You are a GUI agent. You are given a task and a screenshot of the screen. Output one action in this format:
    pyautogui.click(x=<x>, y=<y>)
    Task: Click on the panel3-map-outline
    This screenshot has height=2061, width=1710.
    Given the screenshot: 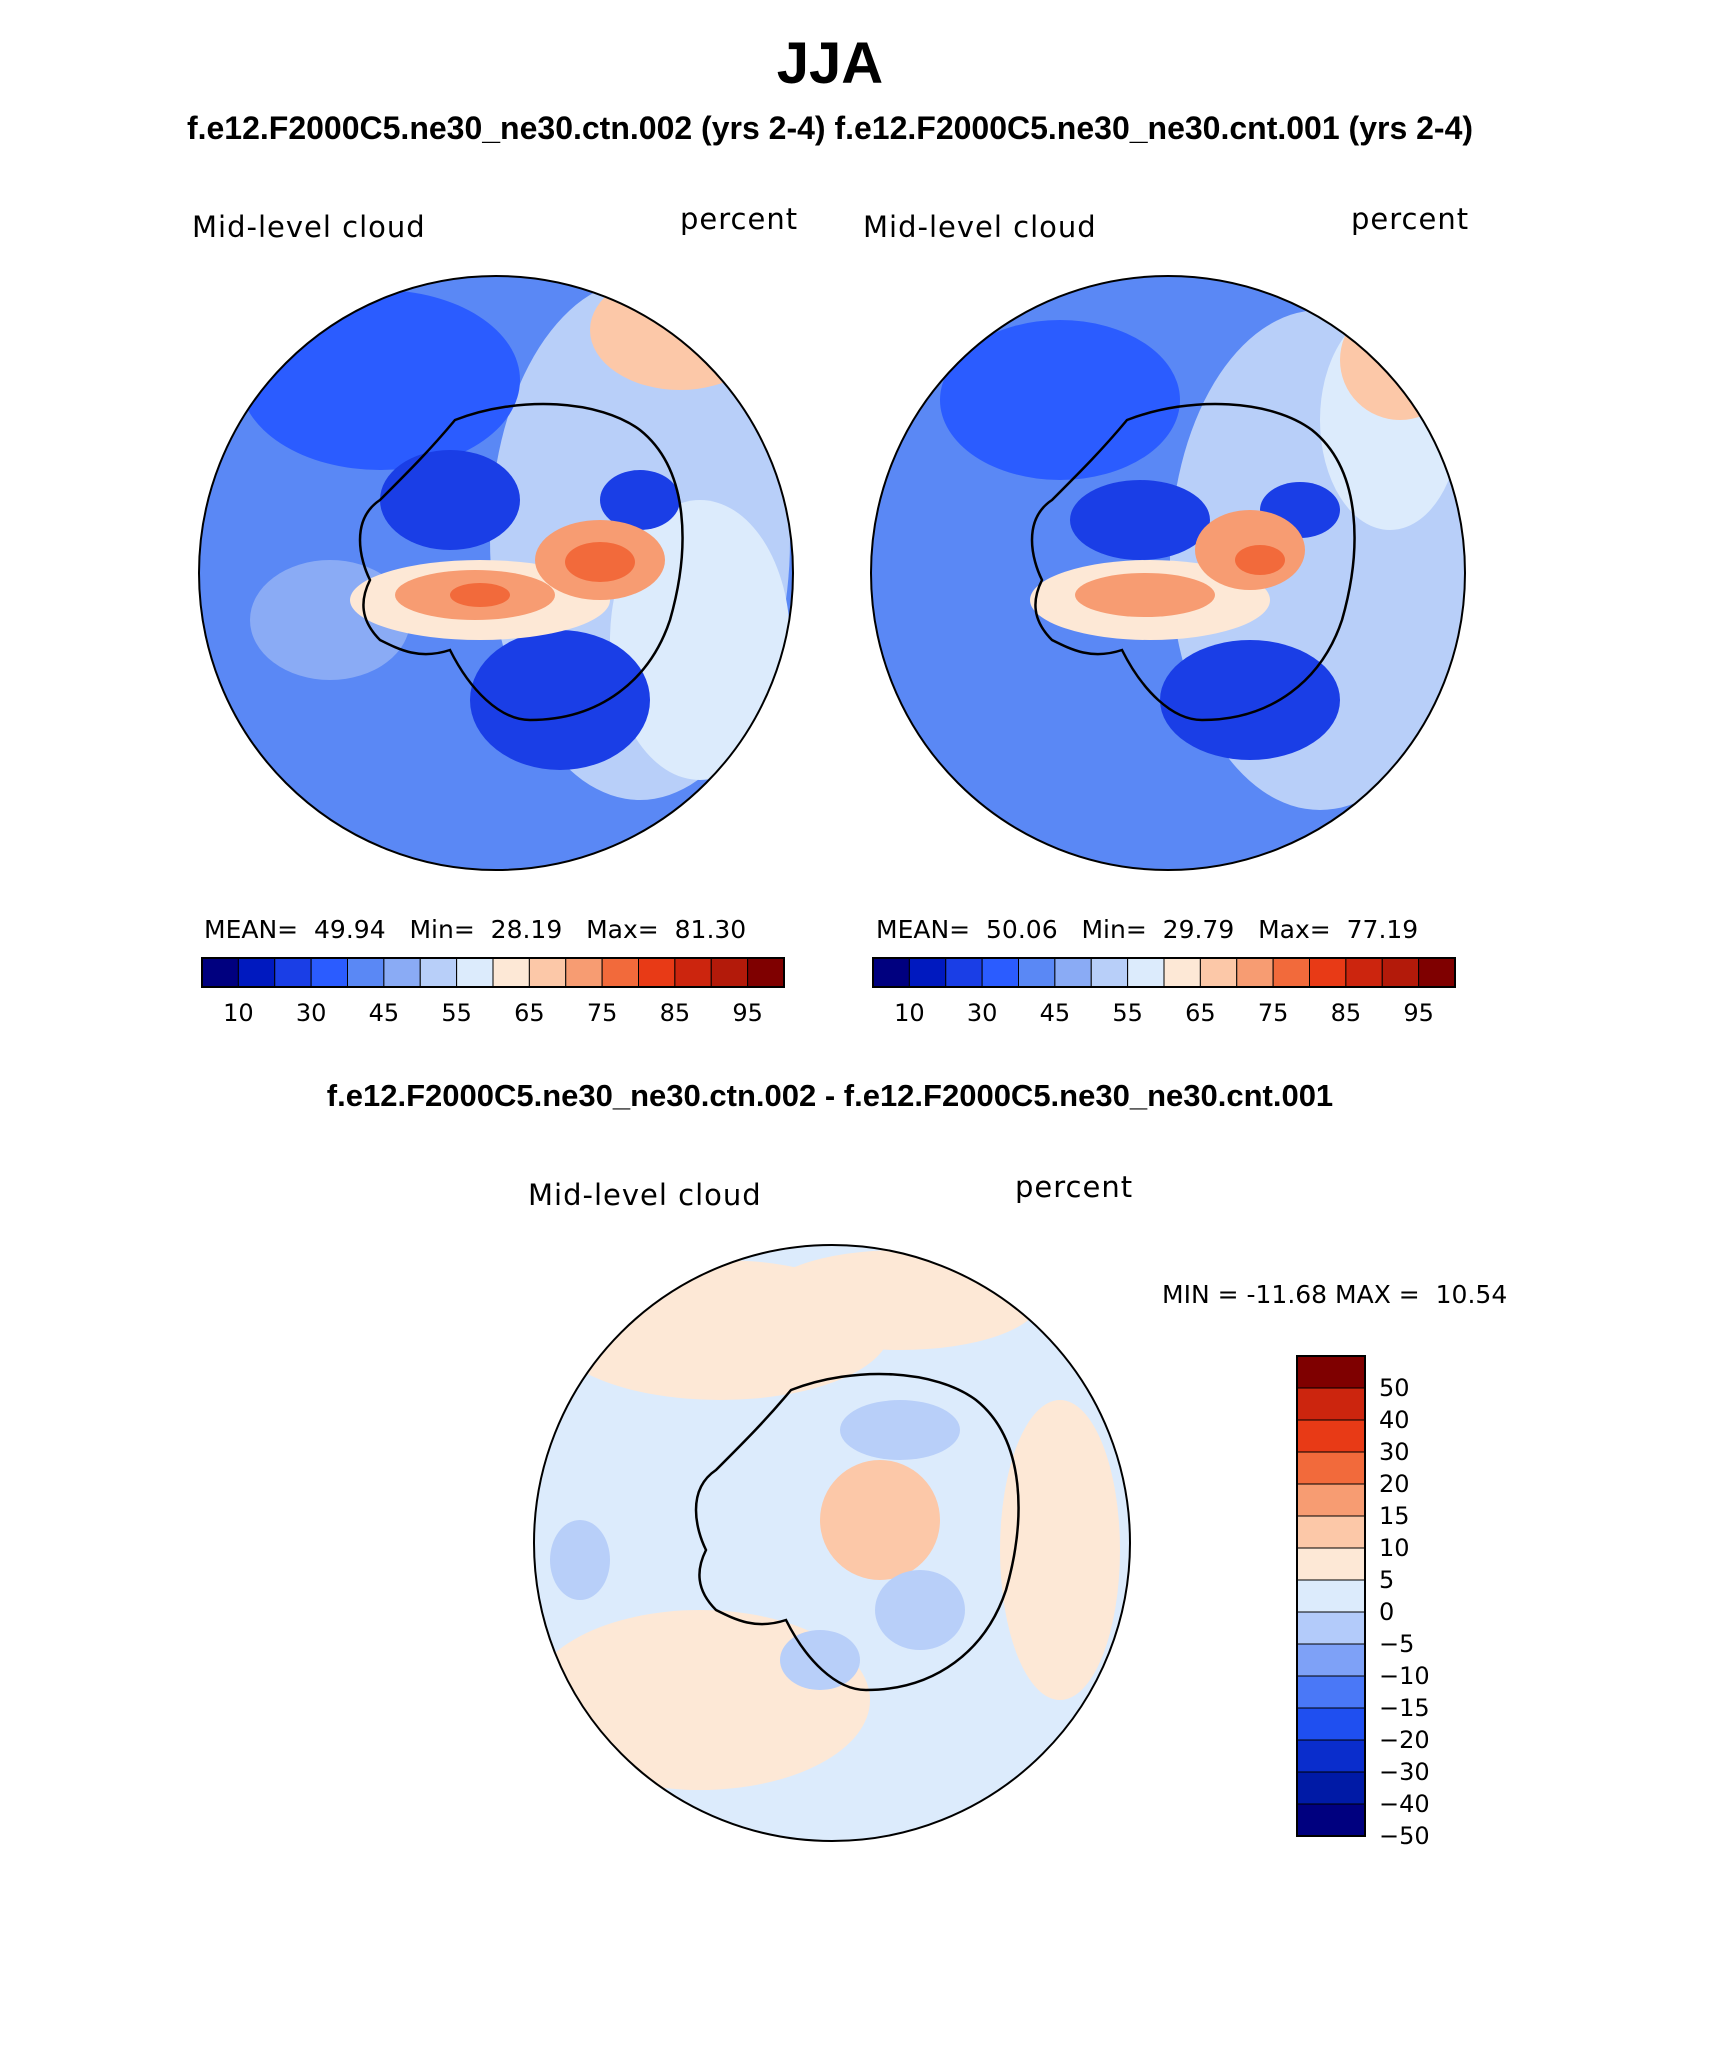 What is the action you would take?
    pyautogui.click(x=832, y=1543)
    